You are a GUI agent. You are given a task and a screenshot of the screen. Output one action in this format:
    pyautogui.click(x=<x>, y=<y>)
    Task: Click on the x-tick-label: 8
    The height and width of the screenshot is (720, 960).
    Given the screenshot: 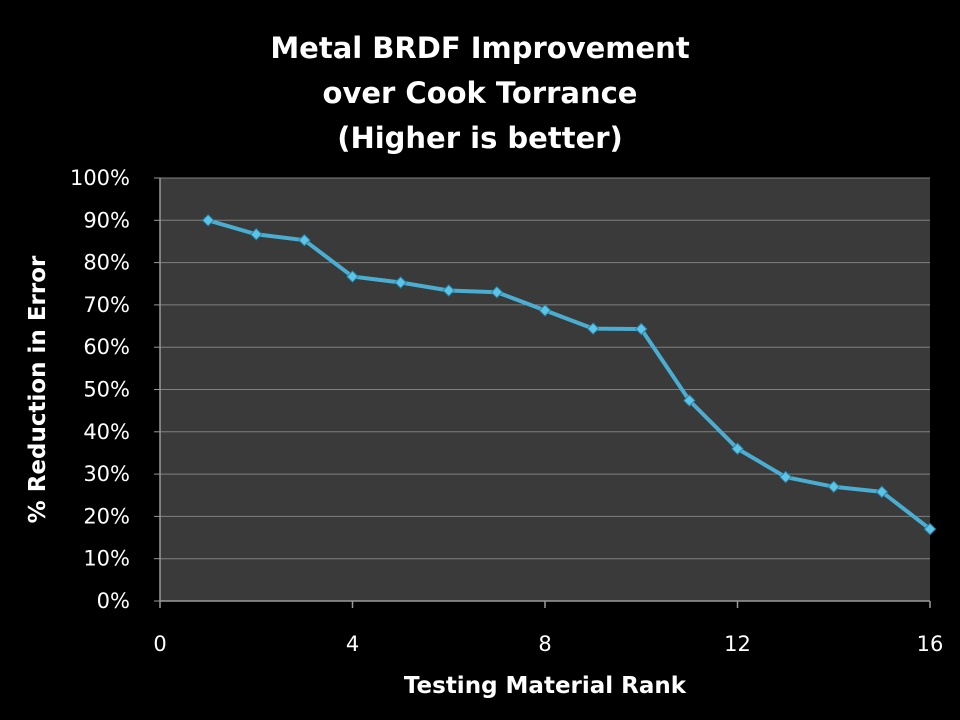 What is the action you would take?
    pyautogui.click(x=544, y=644)
    